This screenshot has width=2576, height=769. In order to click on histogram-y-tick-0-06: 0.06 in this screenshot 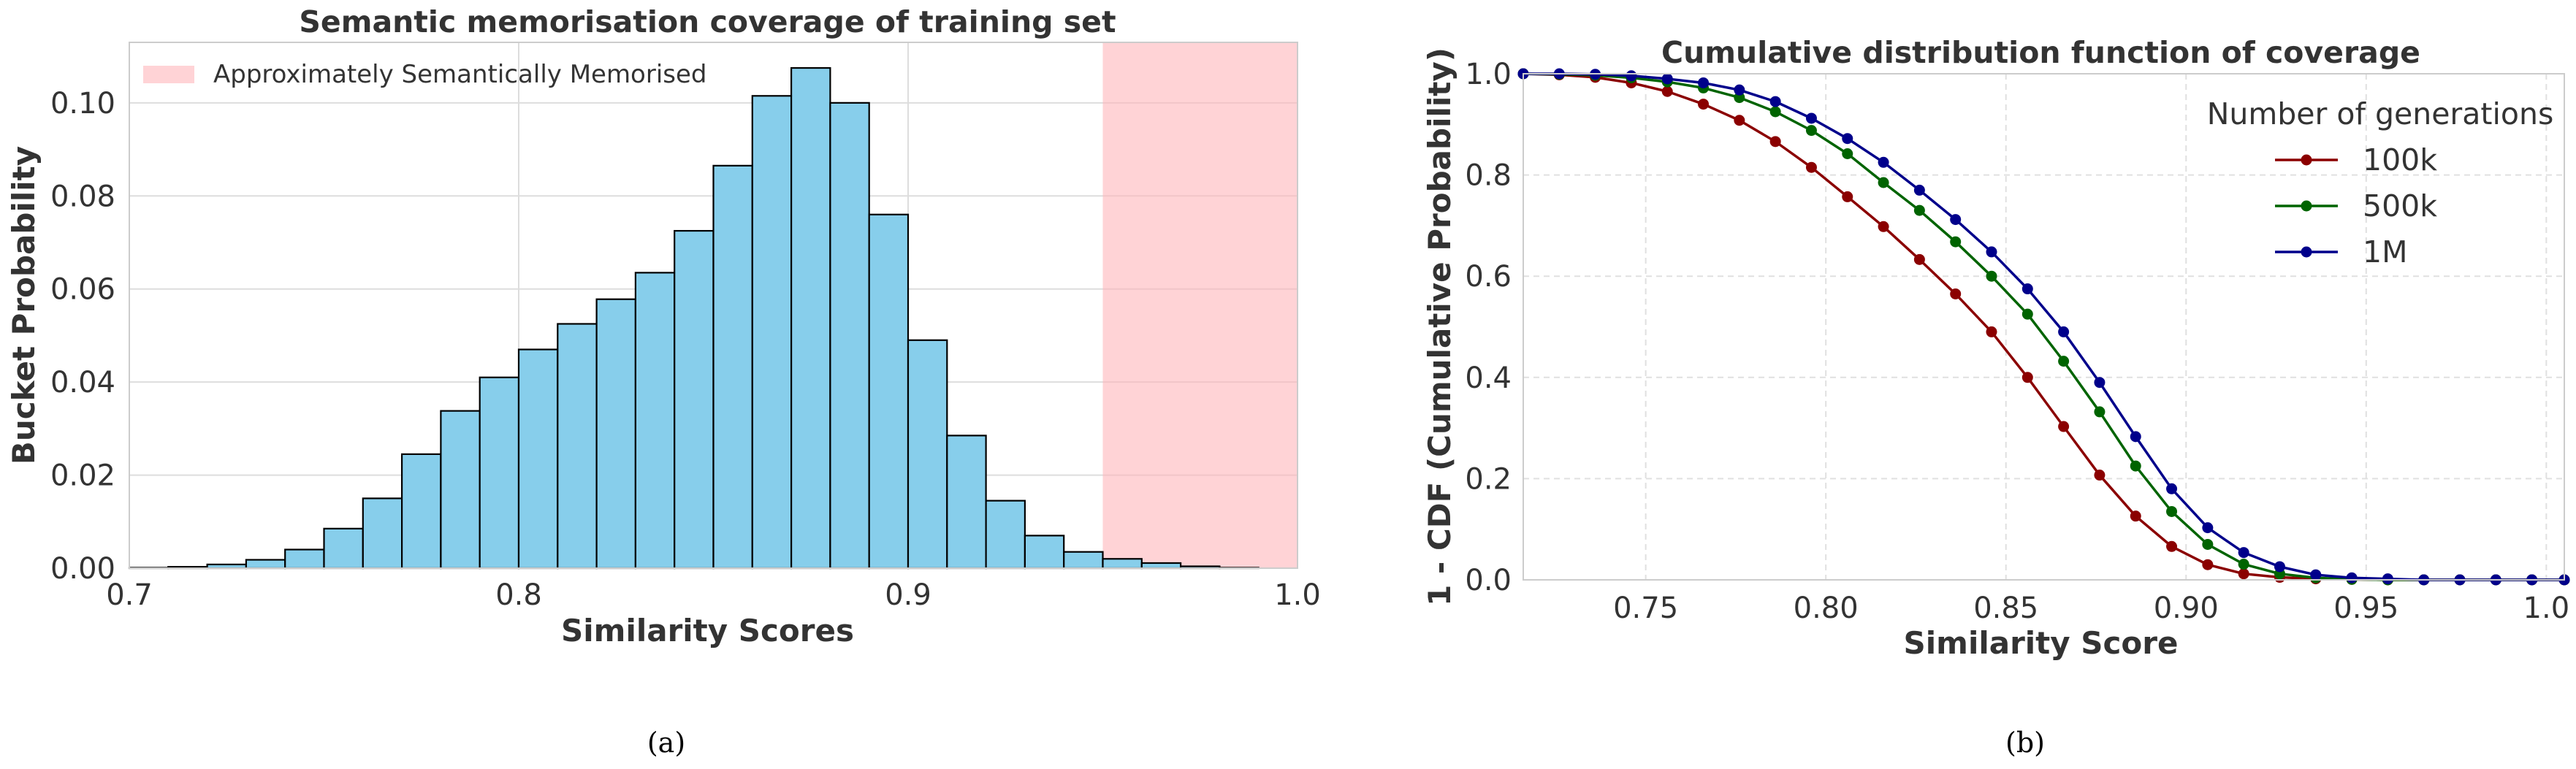, I will do `click(83, 290)`.